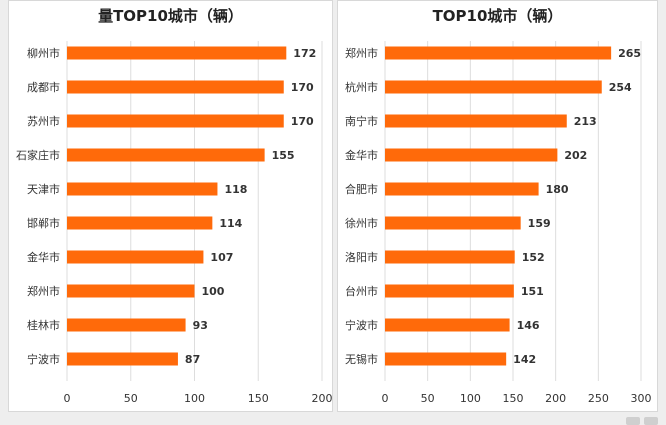  I want to click on data-label: 254, so click(620, 87).